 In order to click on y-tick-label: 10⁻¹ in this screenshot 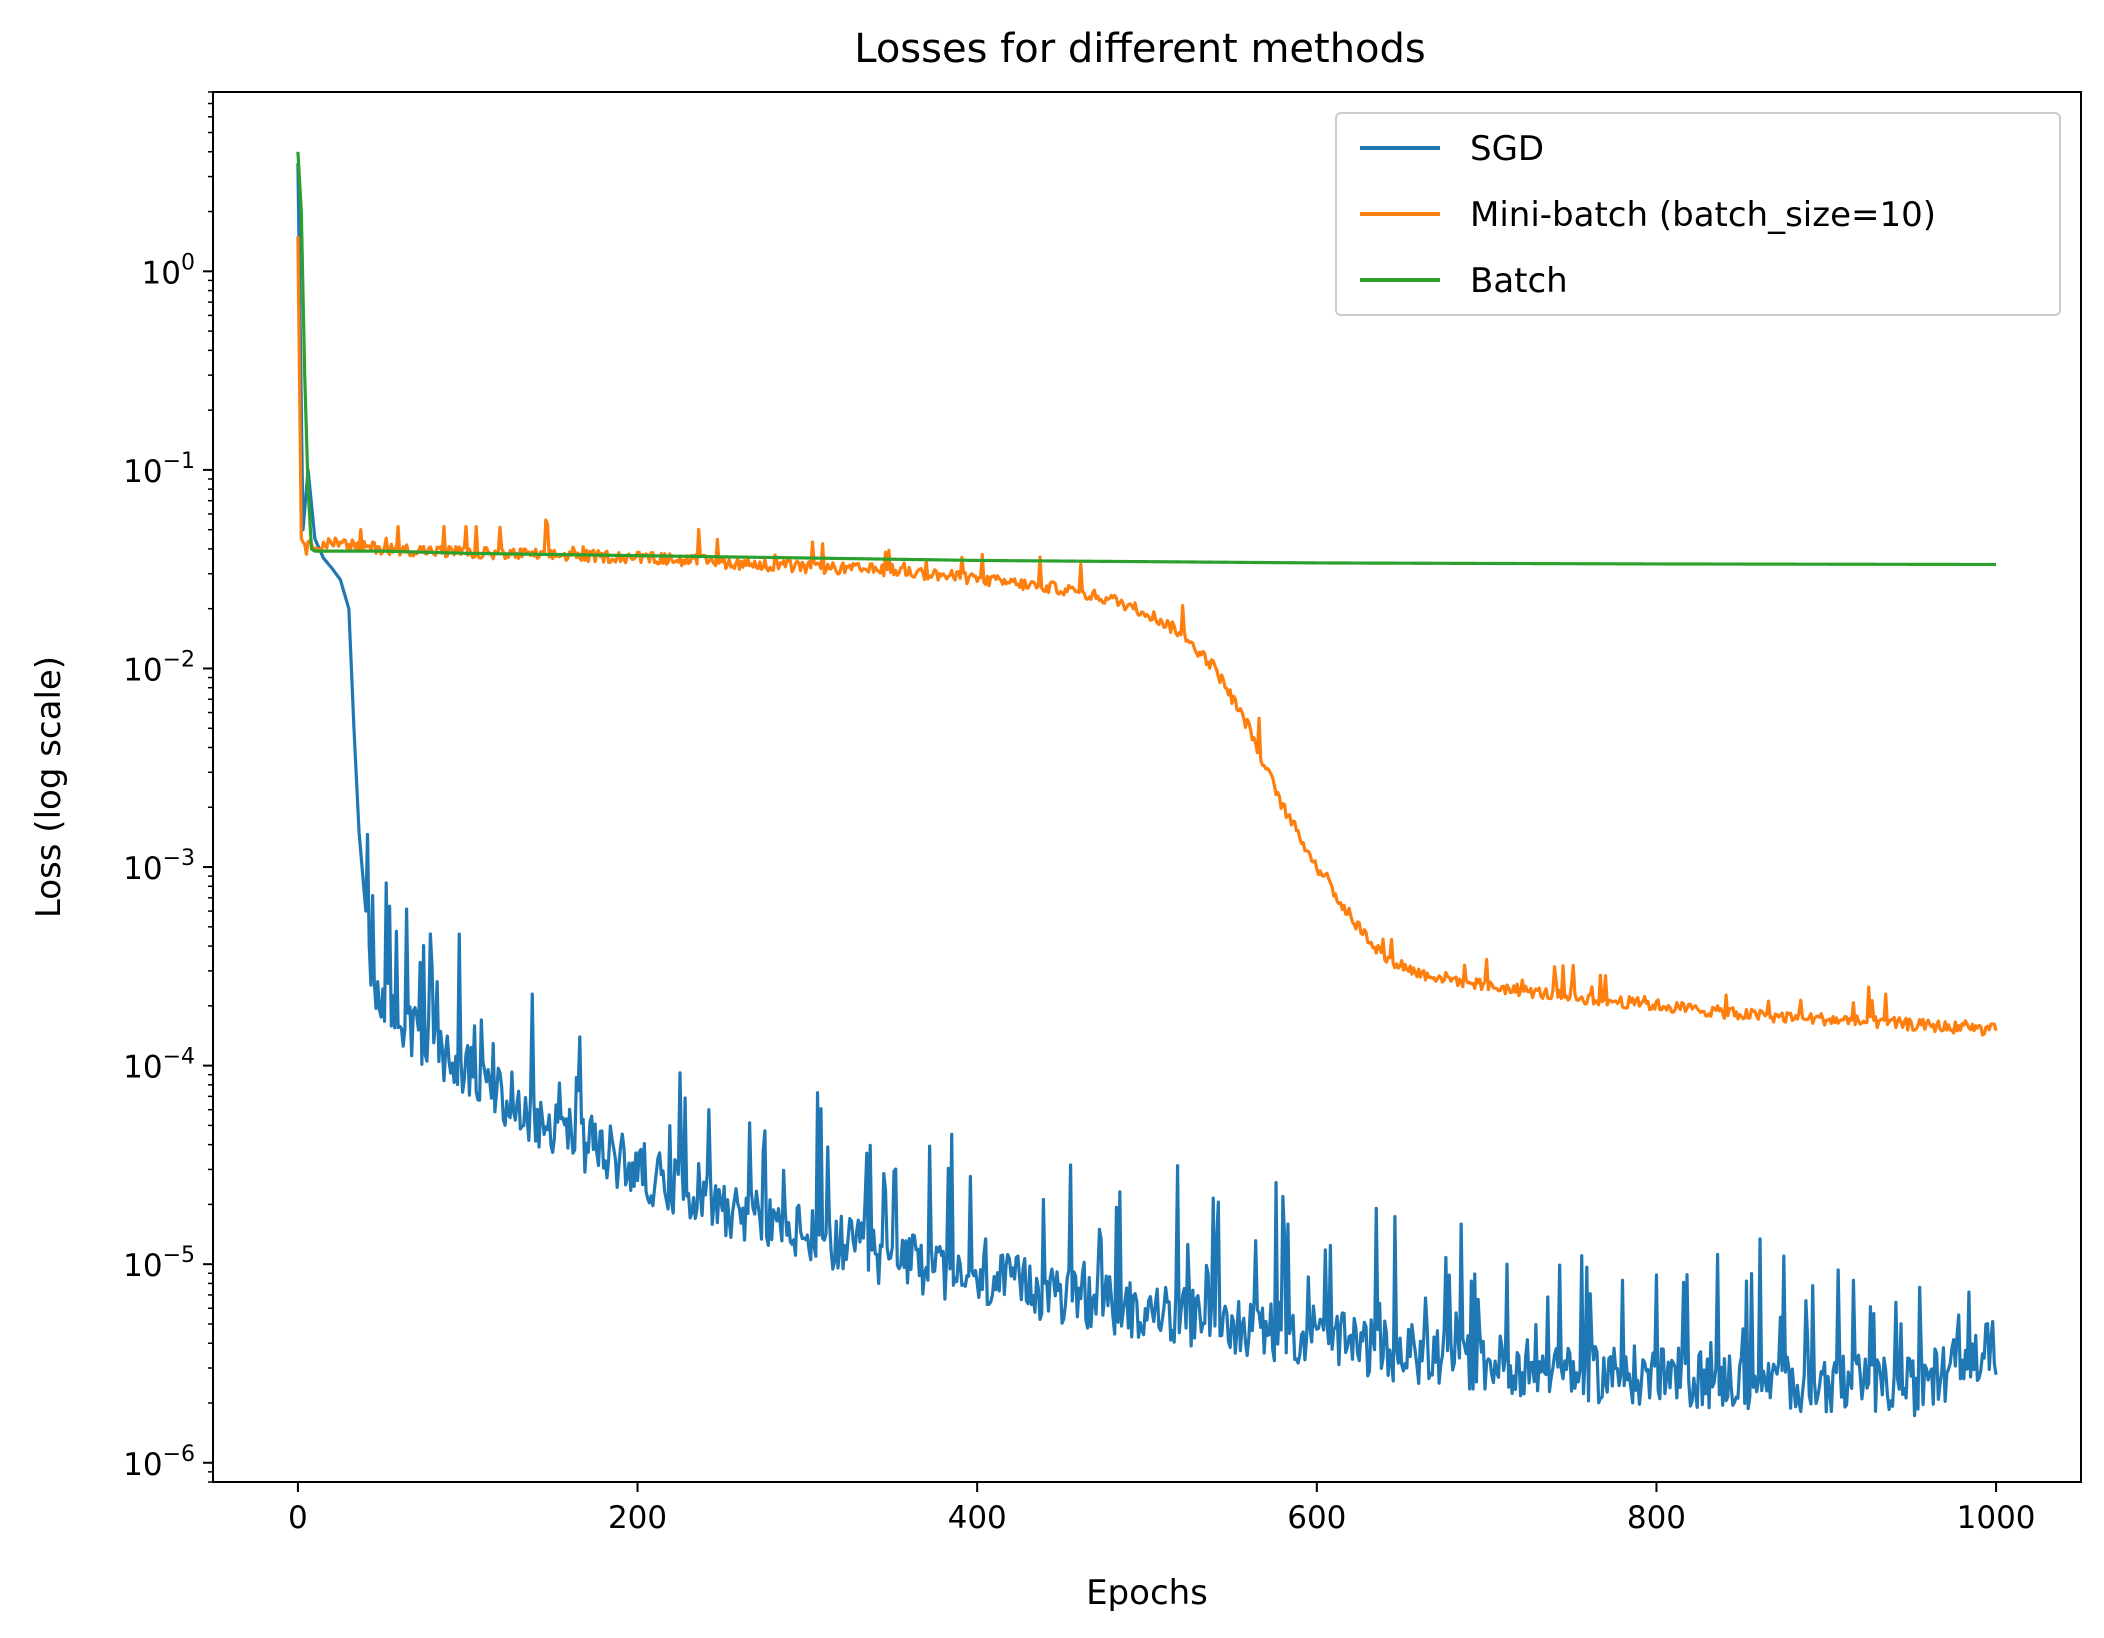, I will do `click(159, 469)`.